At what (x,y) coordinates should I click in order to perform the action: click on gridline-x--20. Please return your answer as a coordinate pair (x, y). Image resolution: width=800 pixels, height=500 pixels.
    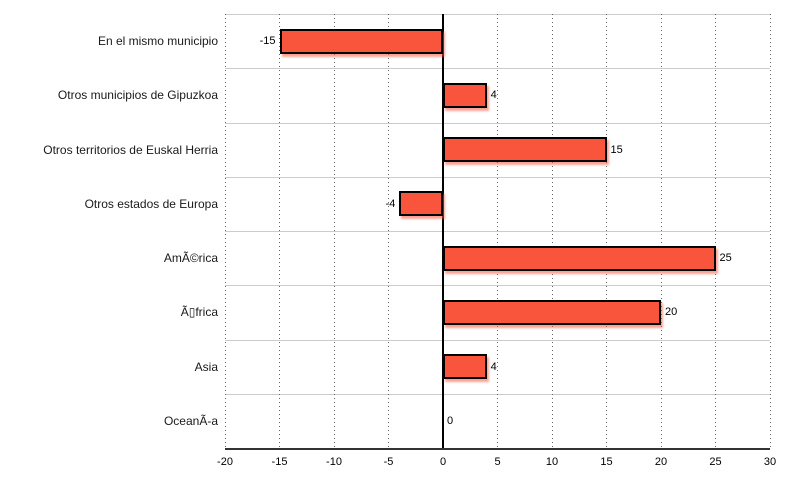
    Looking at the image, I should click on (225, 231).